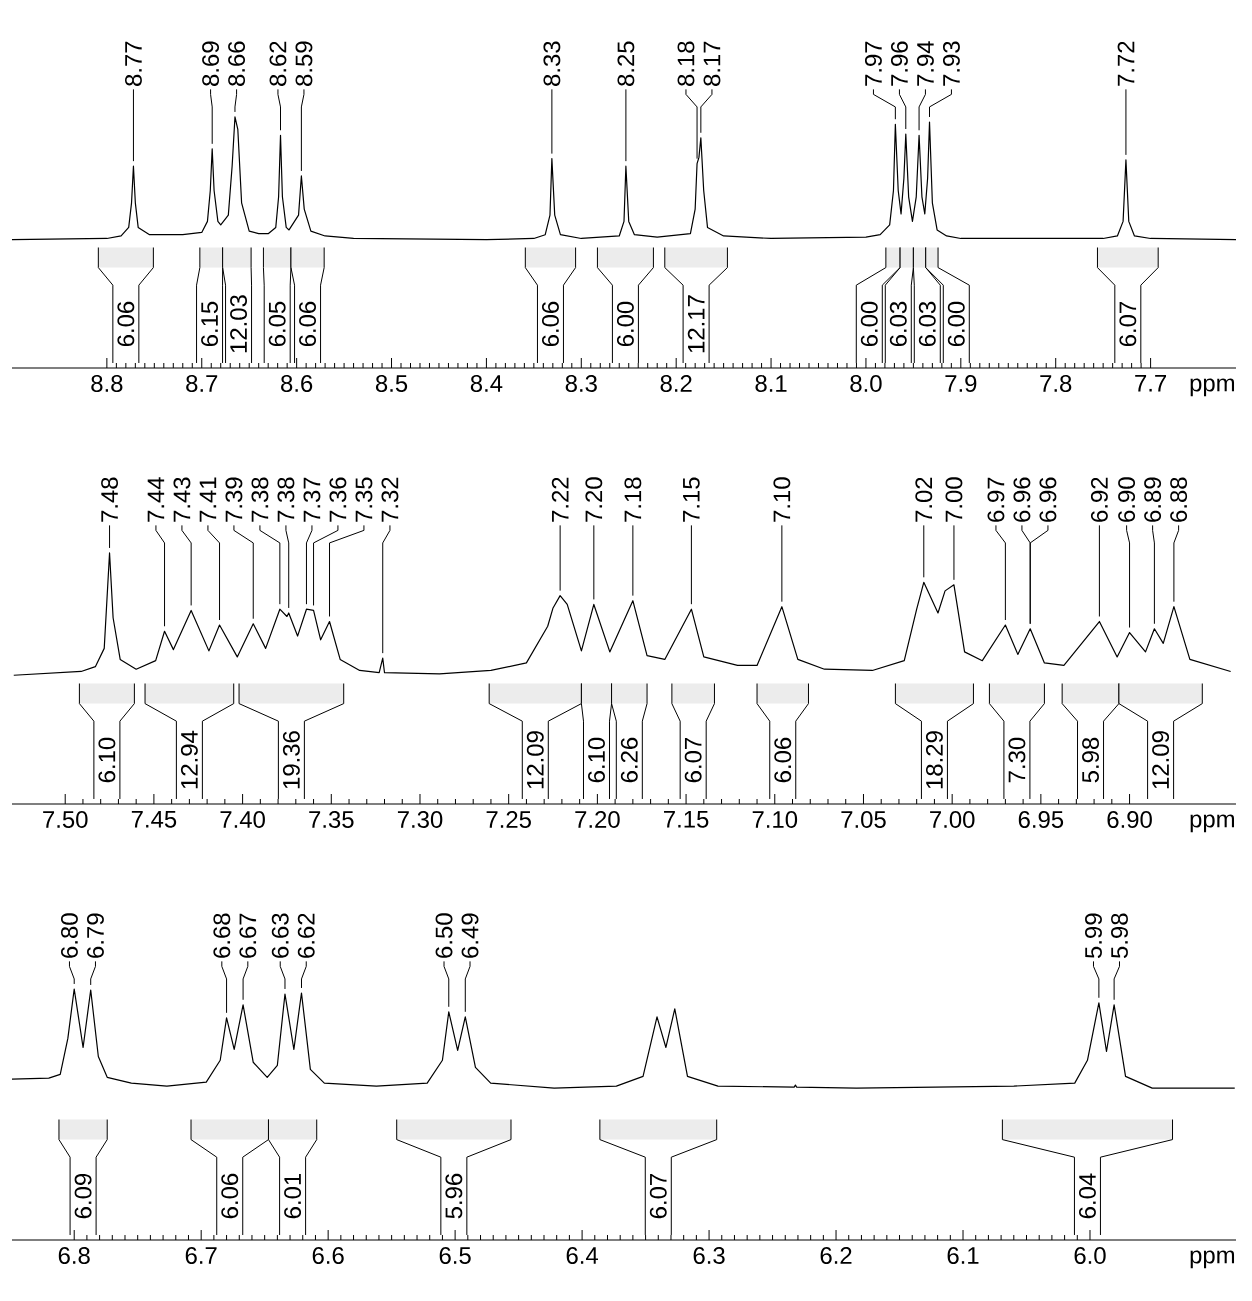 This screenshot has width=1252, height=1301. Describe the element at coordinates (331, 819) in the screenshot. I see `x-tick-label: 7.35` at that location.